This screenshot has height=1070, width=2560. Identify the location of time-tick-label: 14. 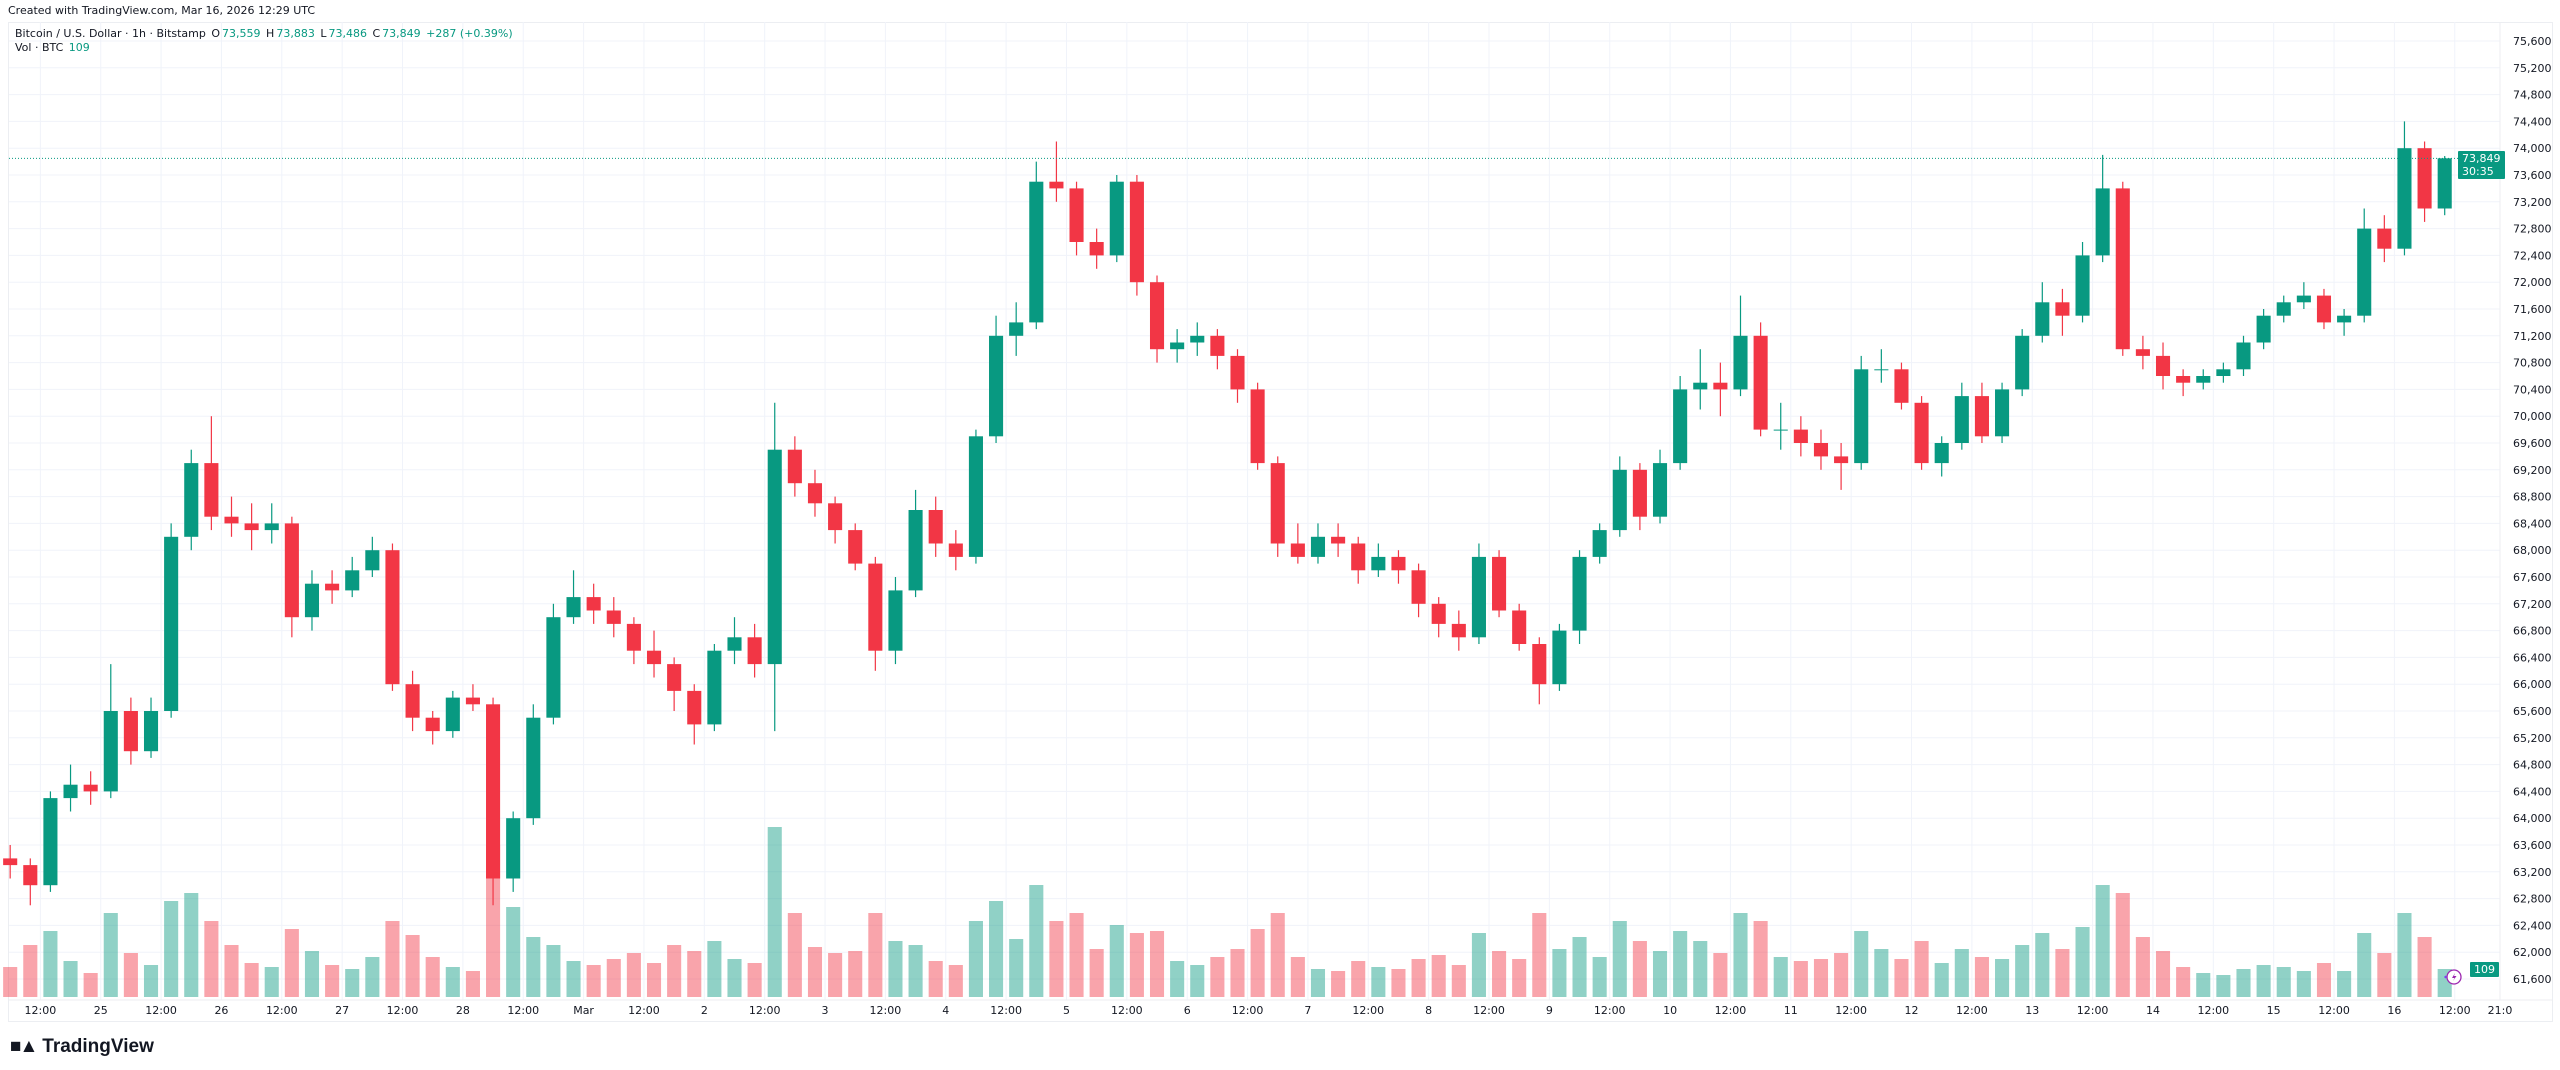
(2153, 1010).